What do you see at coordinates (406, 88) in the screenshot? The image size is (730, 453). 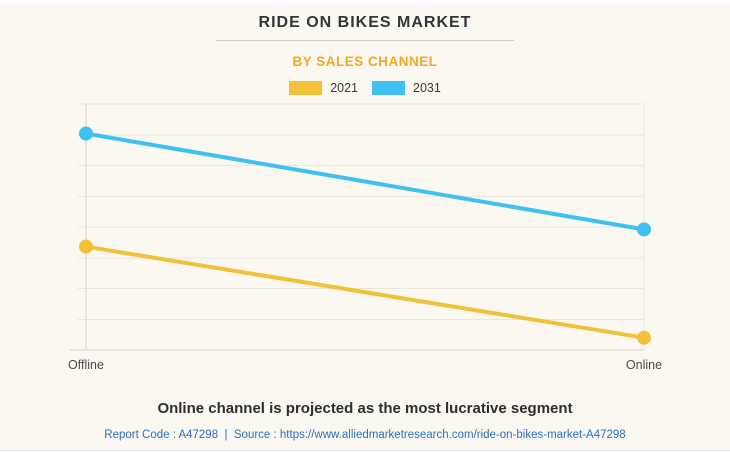 I see `legend-item-2031: 2031` at bounding box center [406, 88].